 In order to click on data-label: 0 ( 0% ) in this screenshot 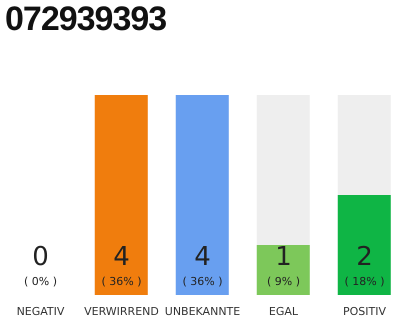, I will do `click(41, 265)`.